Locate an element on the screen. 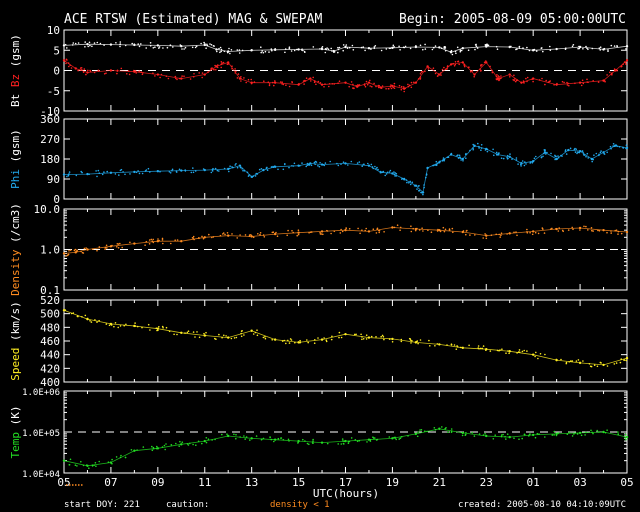 The image size is (640, 512). data-point-Density is located at coordinates (181, 241).